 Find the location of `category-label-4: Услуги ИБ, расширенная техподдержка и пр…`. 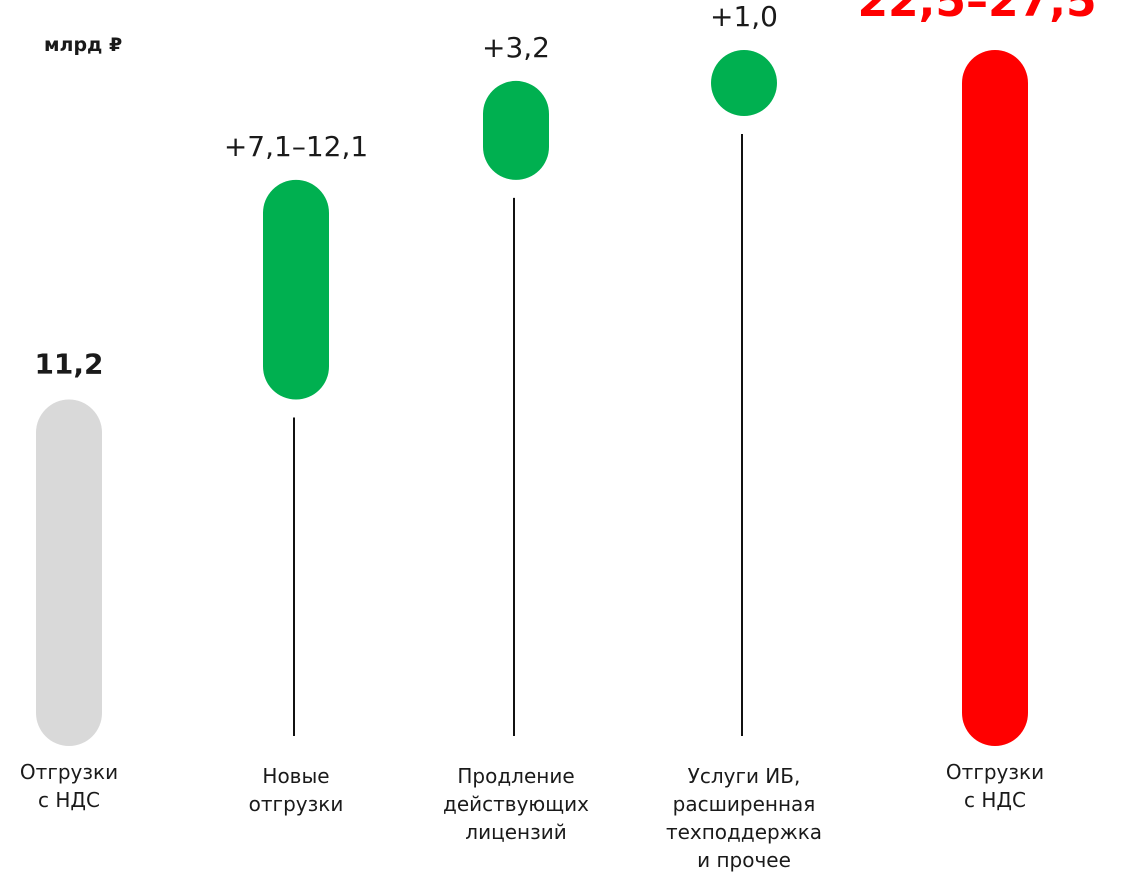

category-label-4: Услуги ИБ, расширенная техподдержка и пр… is located at coordinates (744, 818).